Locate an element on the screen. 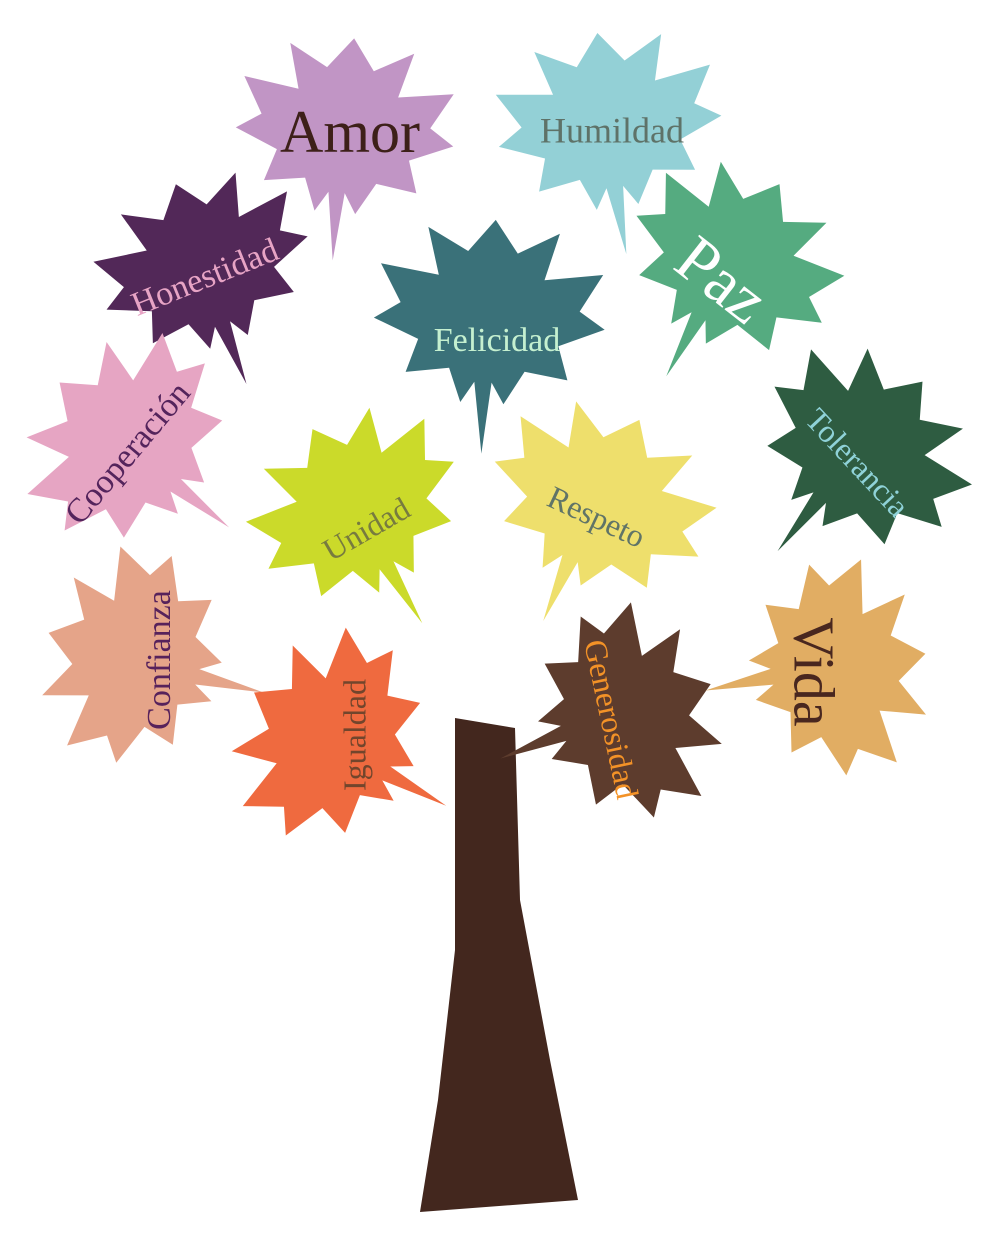  leaf-word-vida: Vida is located at coordinates (814, 671).